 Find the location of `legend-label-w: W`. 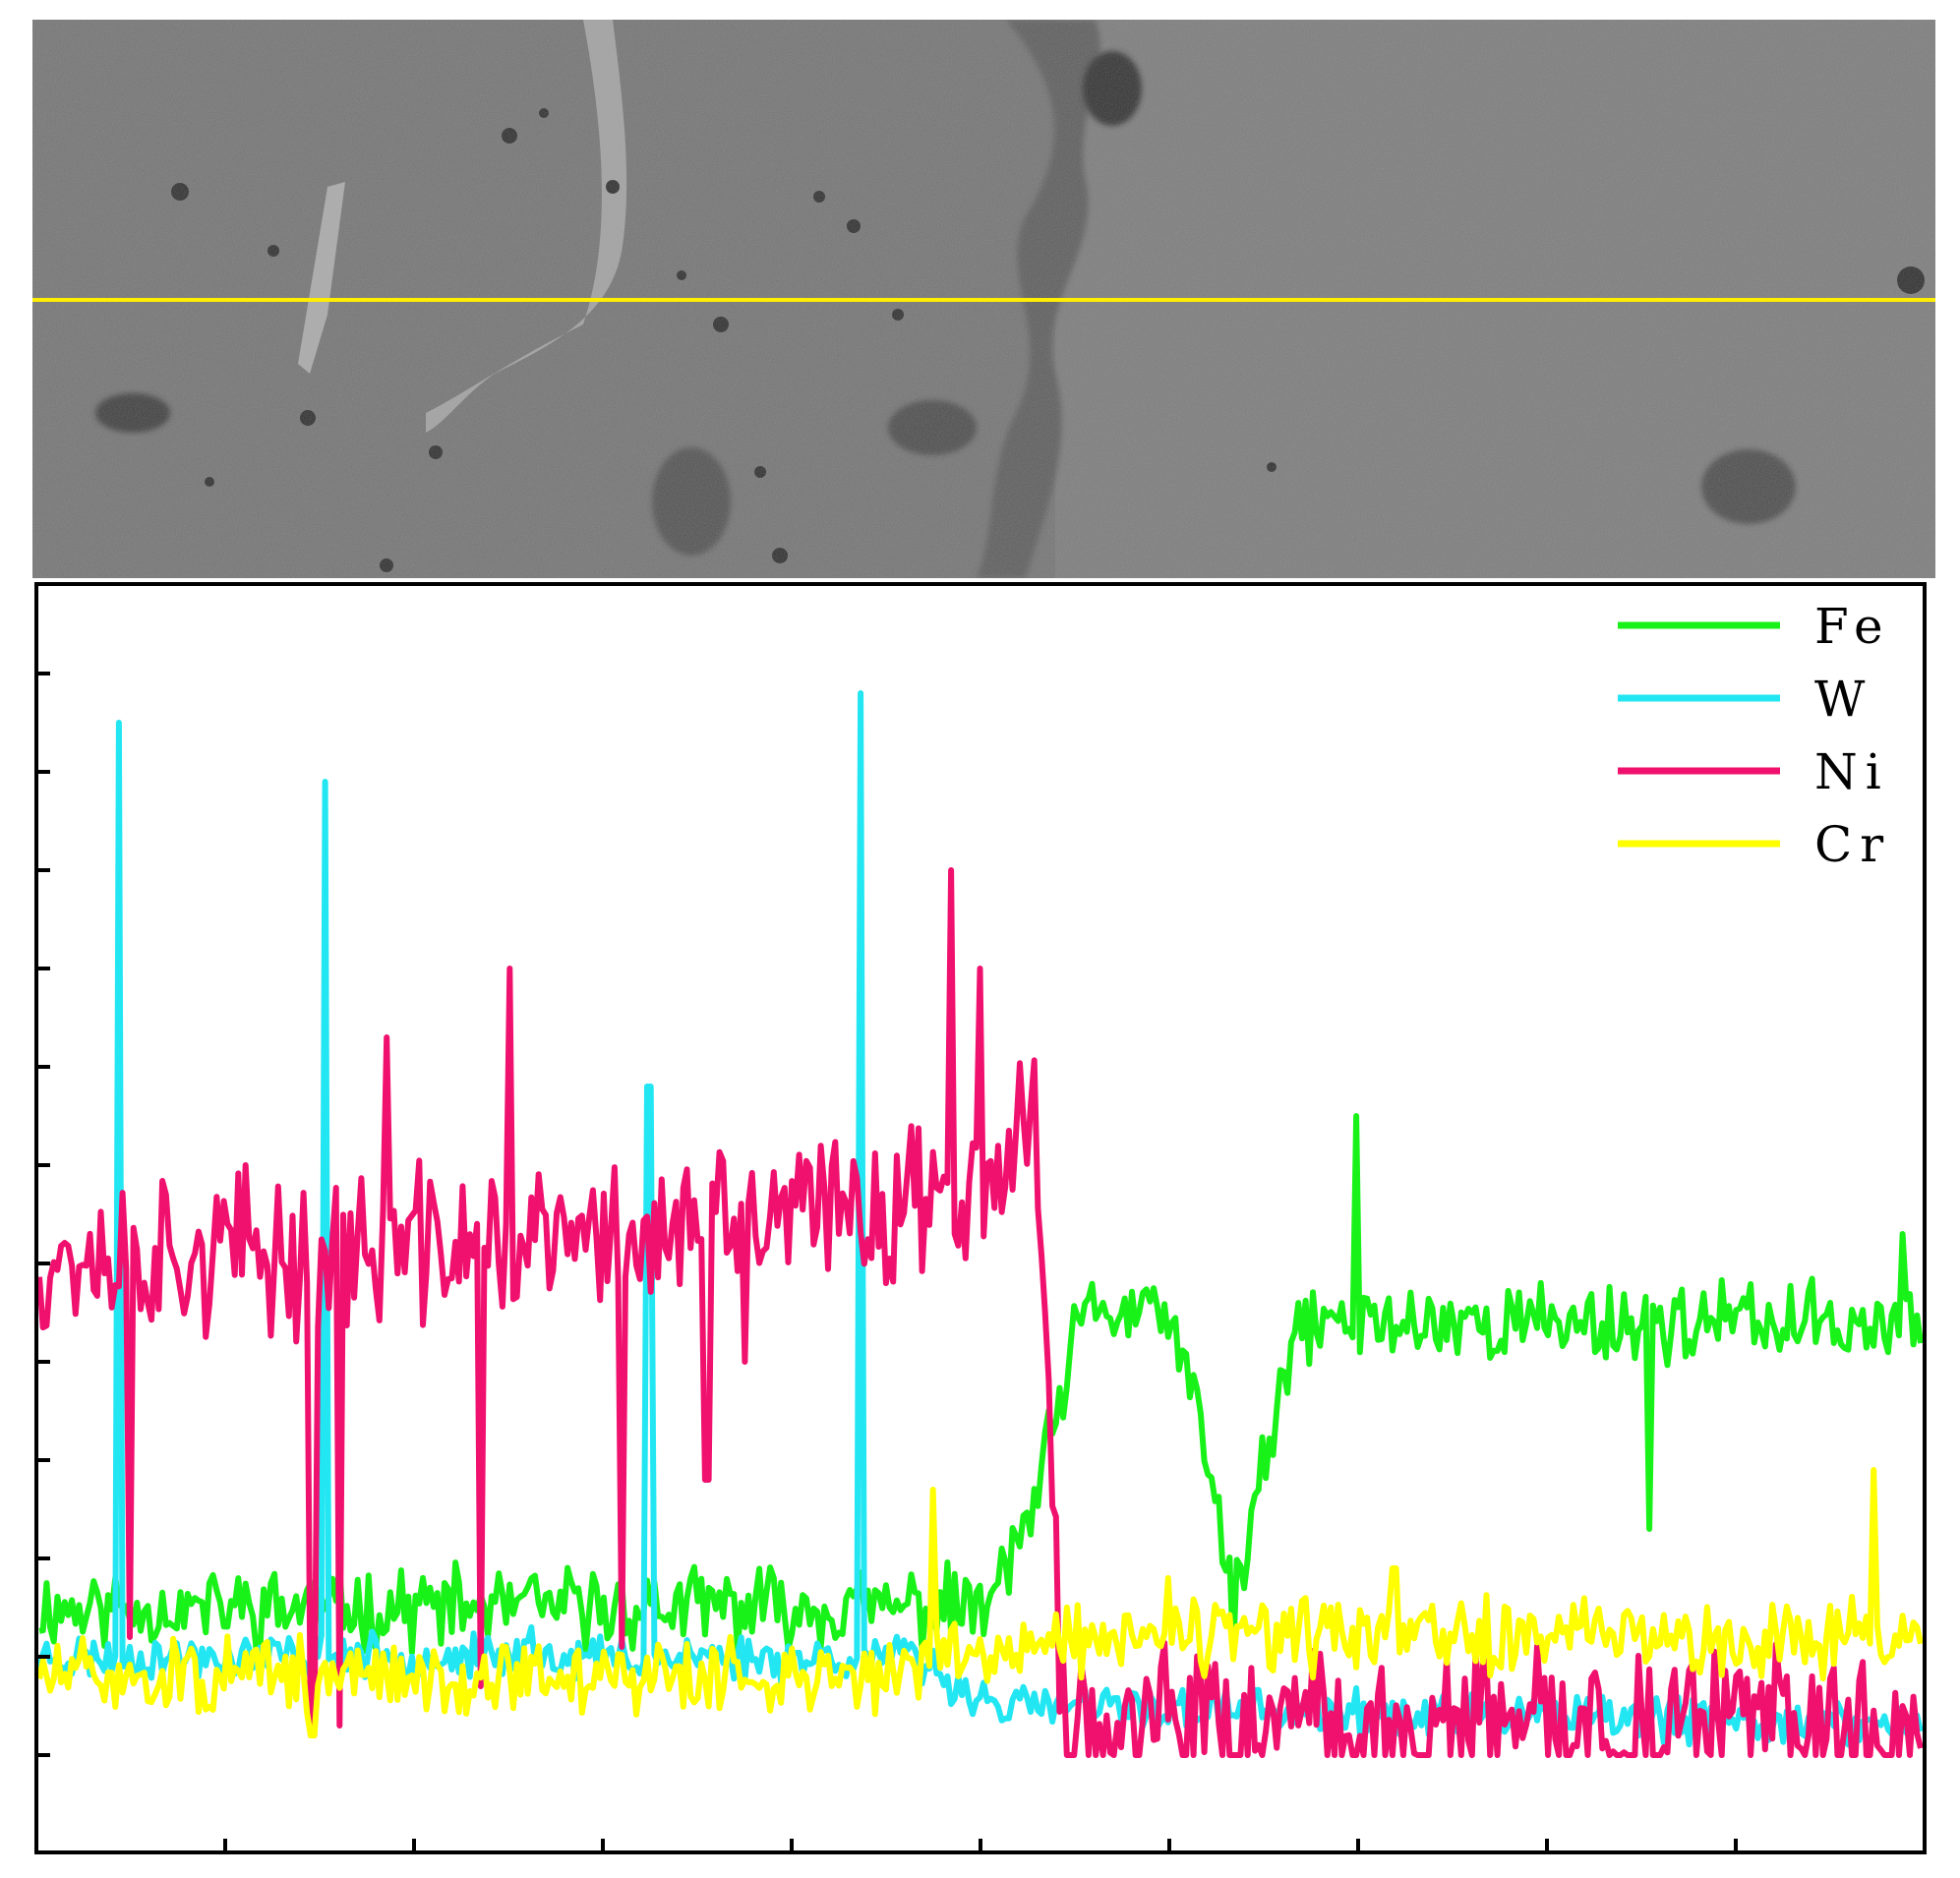

legend-label-w: W is located at coordinates (1843, 699).